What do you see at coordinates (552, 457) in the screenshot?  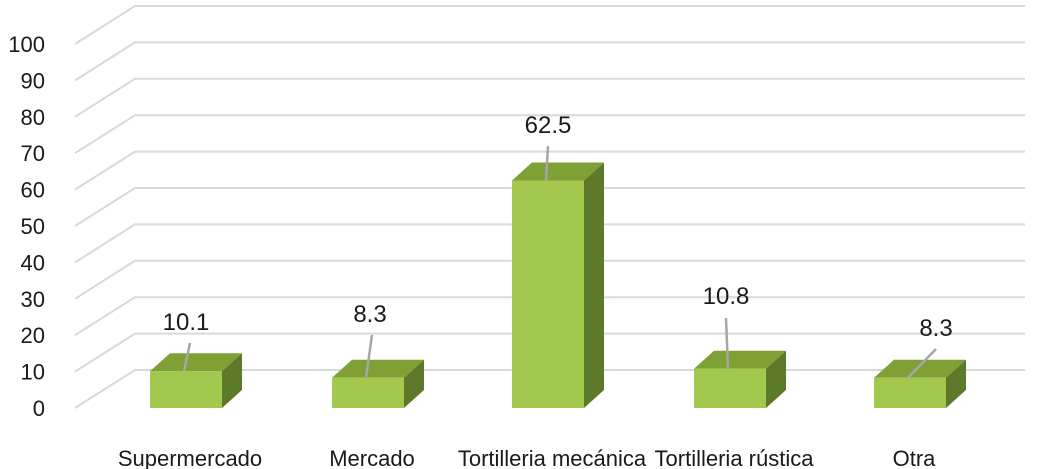 I see `category-label: Tortilleria mecánica` at bounding box center [552, 457].